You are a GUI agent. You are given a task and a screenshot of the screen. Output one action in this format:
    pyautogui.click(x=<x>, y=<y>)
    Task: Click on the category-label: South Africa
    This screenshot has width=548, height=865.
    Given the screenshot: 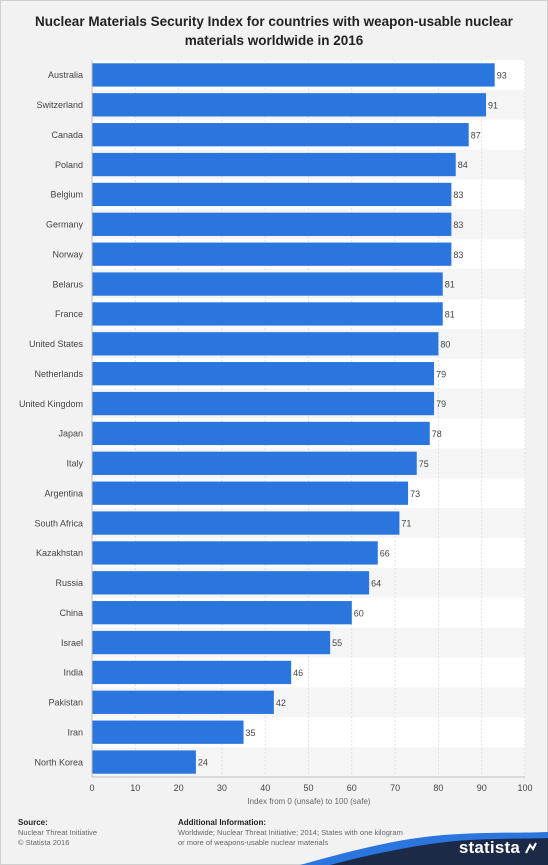 What is the action you would take?
    pyautogui.click(x=58, y=523)
    